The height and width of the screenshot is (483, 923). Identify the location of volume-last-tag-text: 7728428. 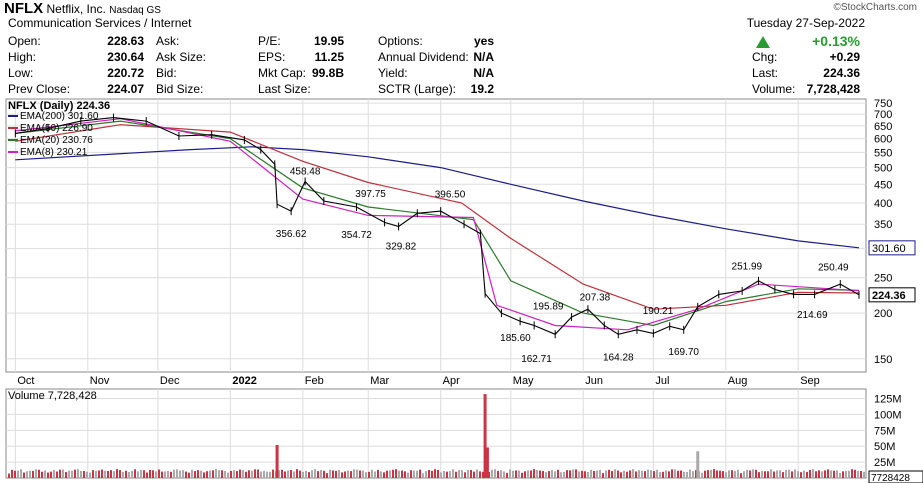
(890, 478).